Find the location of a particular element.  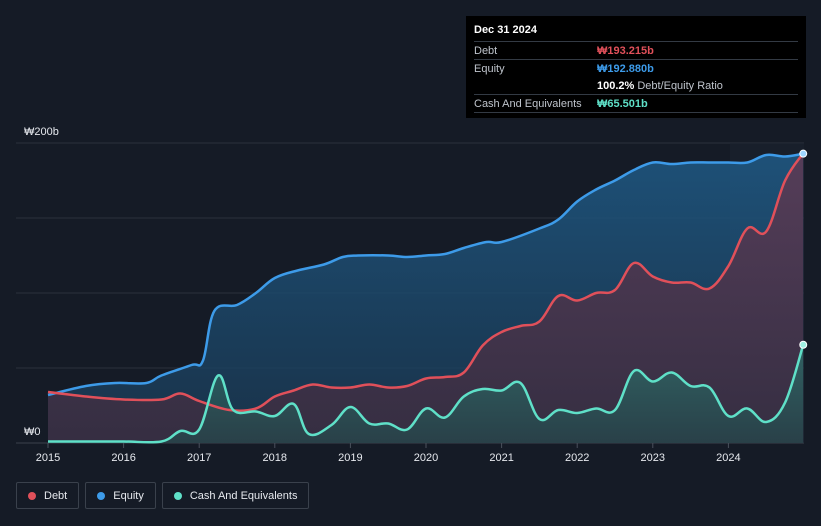

tooltip-row-cash: Cash And Equivalents ₩65.501b is located at coordinates (636, 103).